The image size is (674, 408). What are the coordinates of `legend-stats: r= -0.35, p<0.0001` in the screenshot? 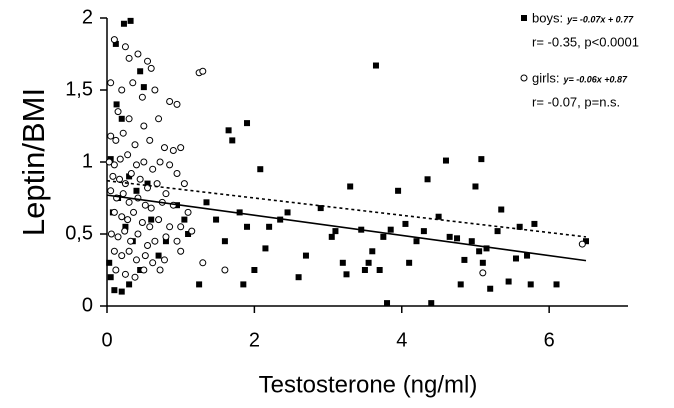 It's located at (585, 41).